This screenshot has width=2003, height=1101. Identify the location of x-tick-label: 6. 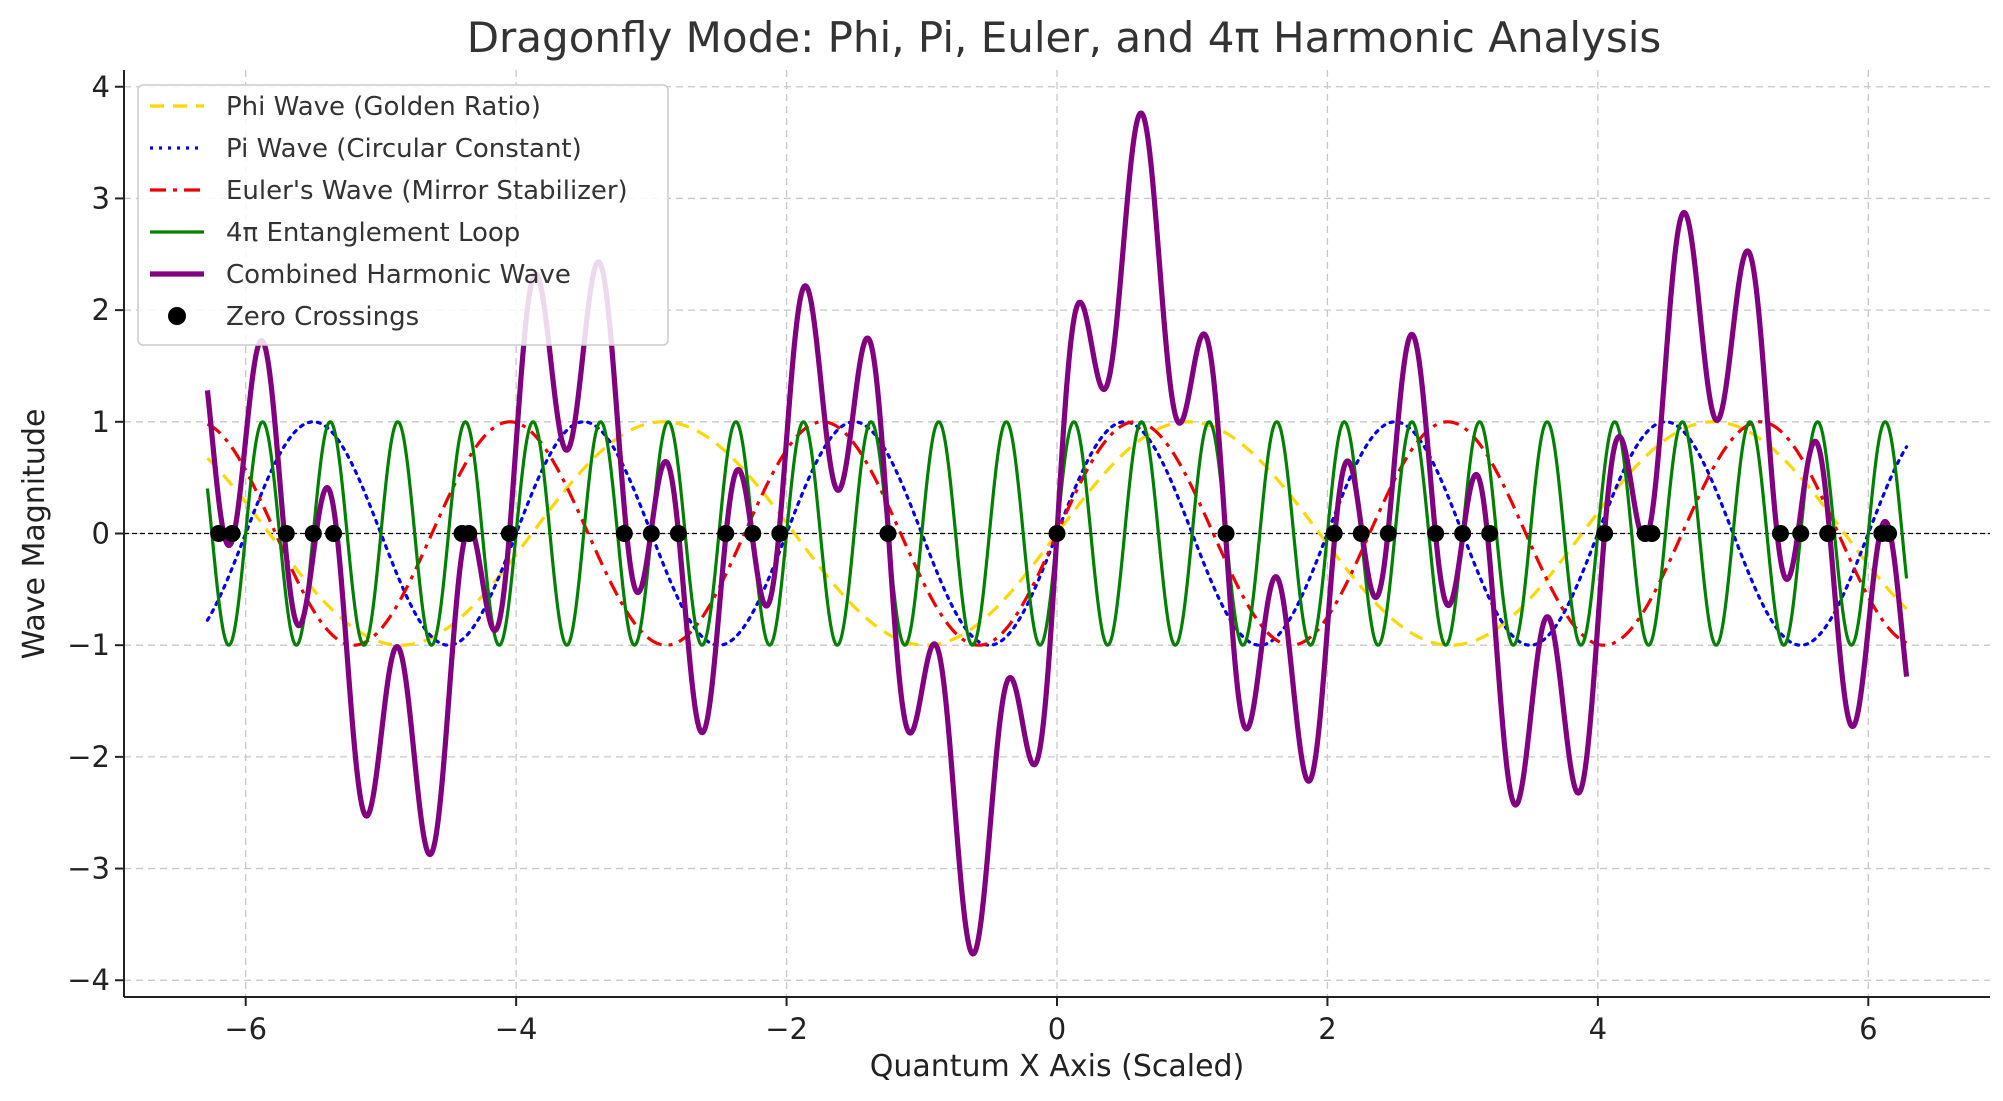
(1868, 1029).